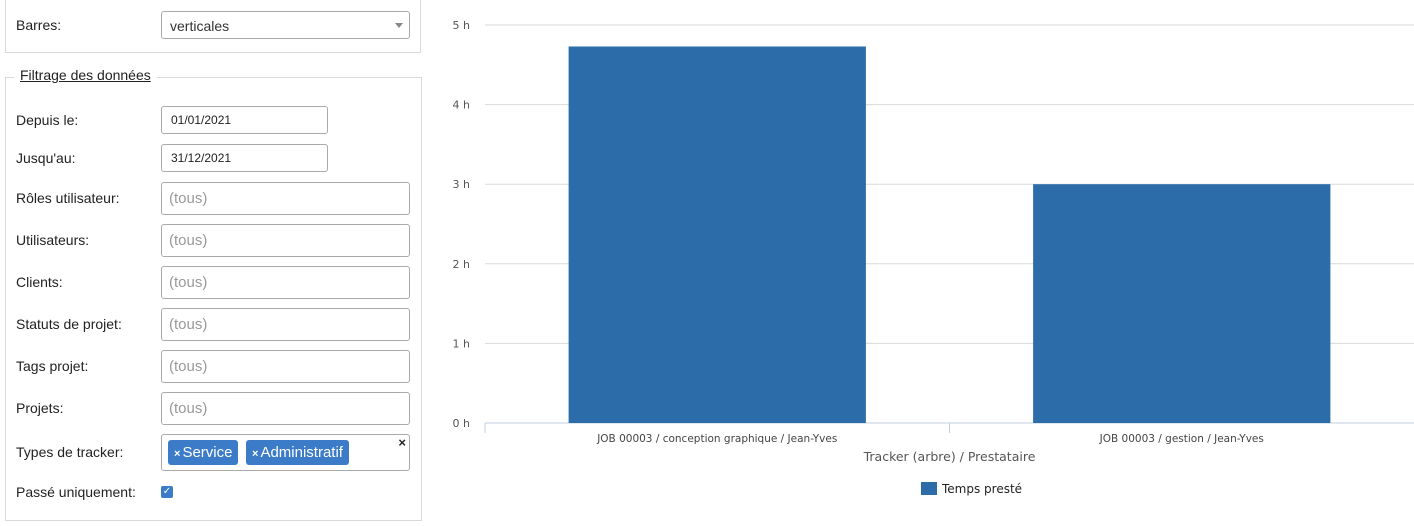  I want to click on project-tags-label: Tags projet:, so click(52, 366).